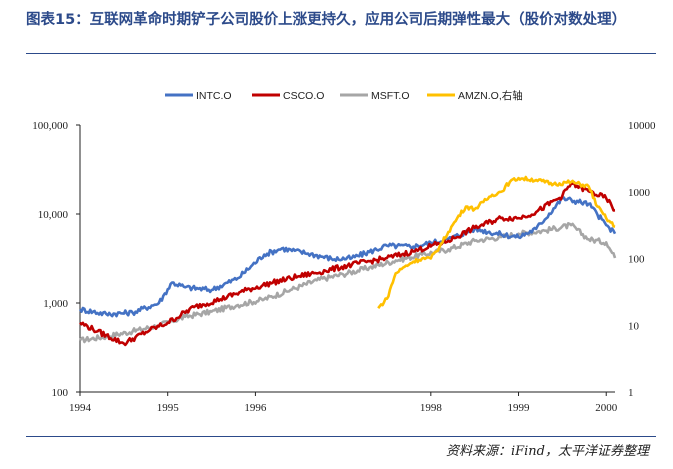 The height and width of the screenshot is (469, 673). What do you see at coordinates (639, 193) in the screenshot?
I see `right-tick-label: 1000` at bounding box center [639, 193].